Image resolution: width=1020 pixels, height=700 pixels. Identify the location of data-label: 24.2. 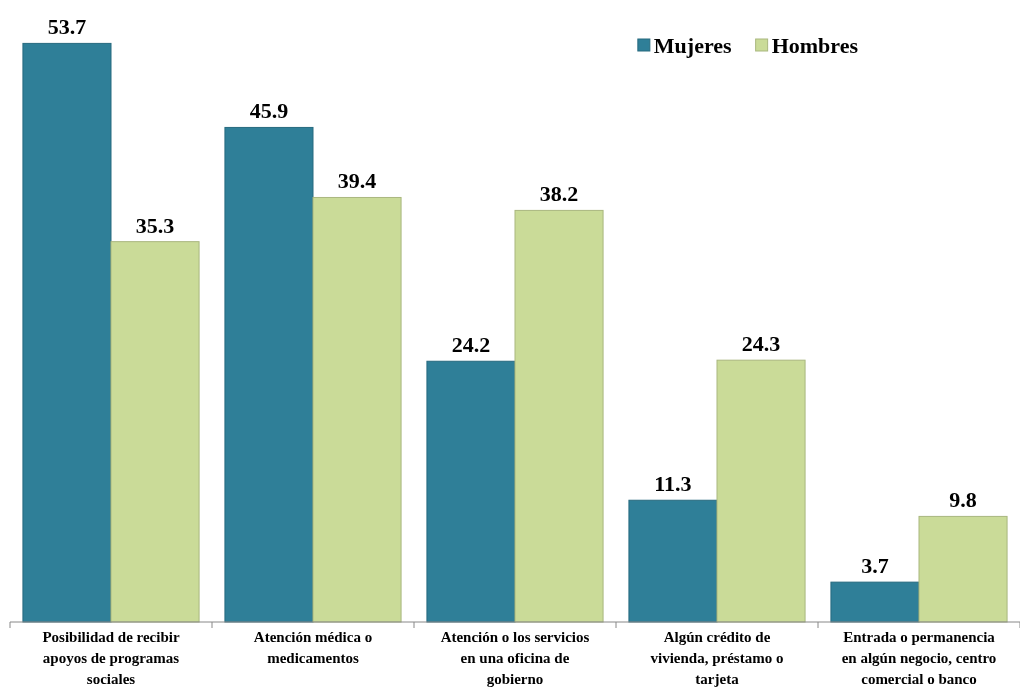
(471, 345).